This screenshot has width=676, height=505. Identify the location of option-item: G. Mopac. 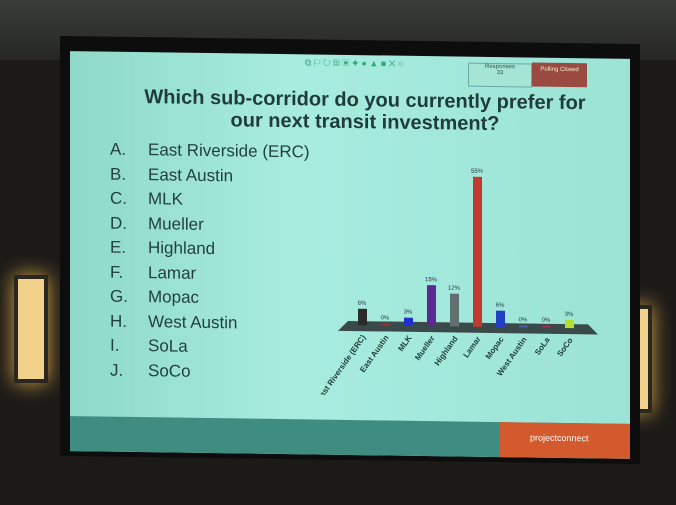
(210, 298).